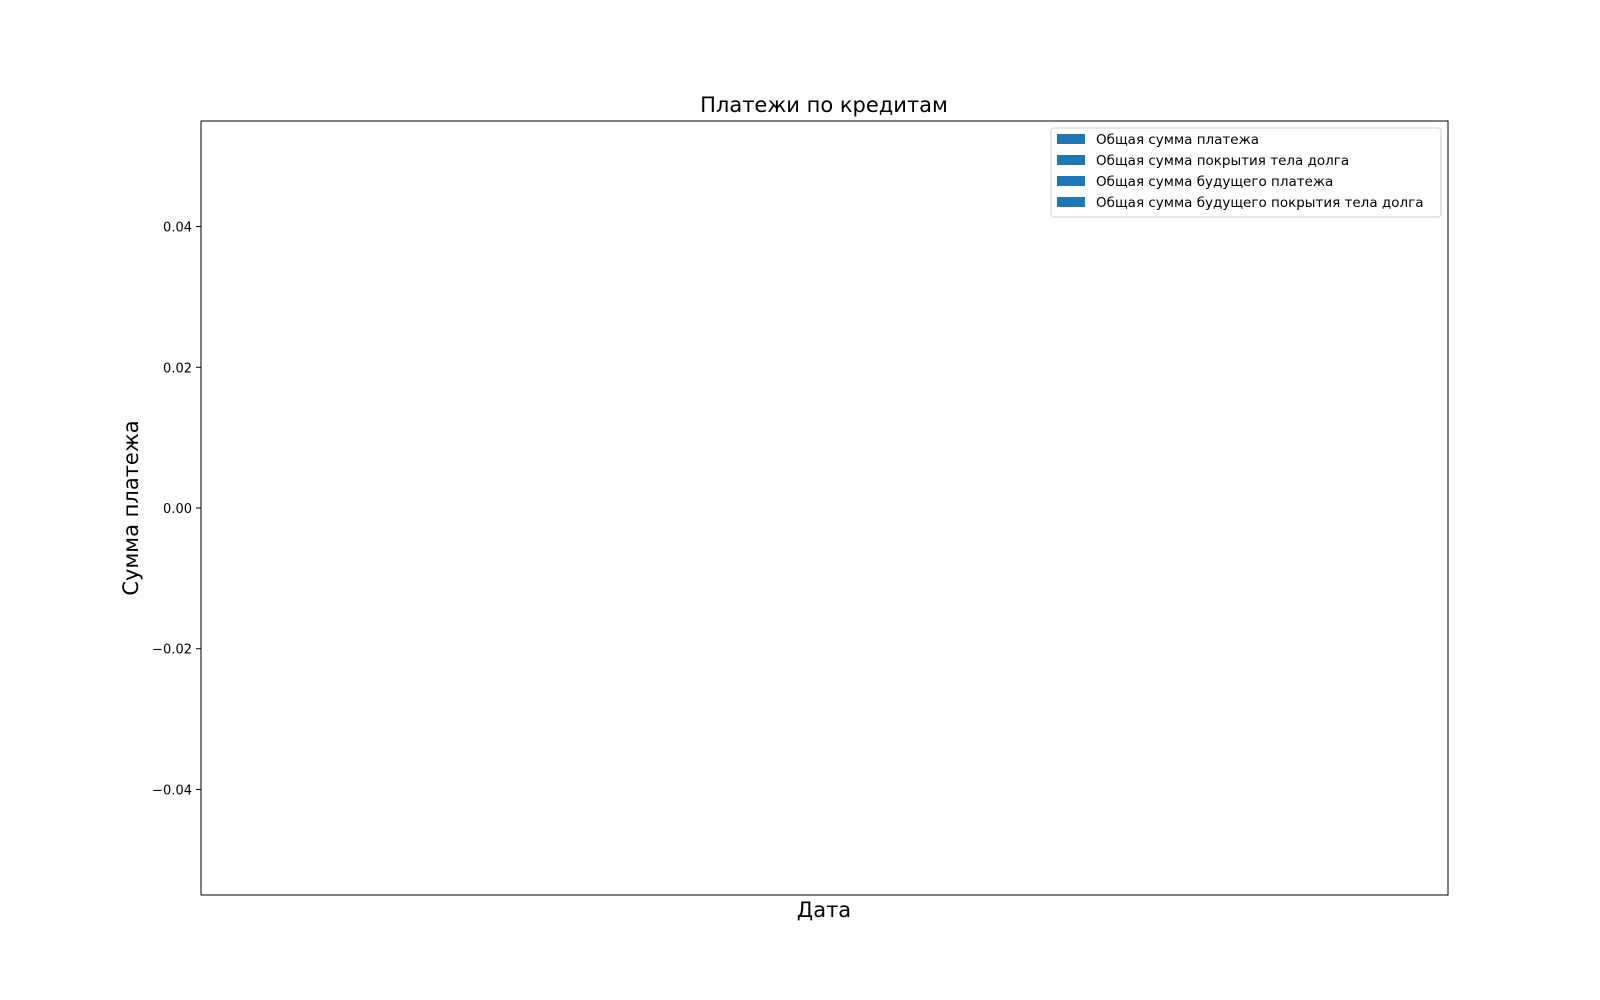 The image size is (1600, 1000). What do you see at coordinates (824, 105) in the screenshot?
I see `chart-title: Платежи по кредитам` at bounding box center [824, 105].